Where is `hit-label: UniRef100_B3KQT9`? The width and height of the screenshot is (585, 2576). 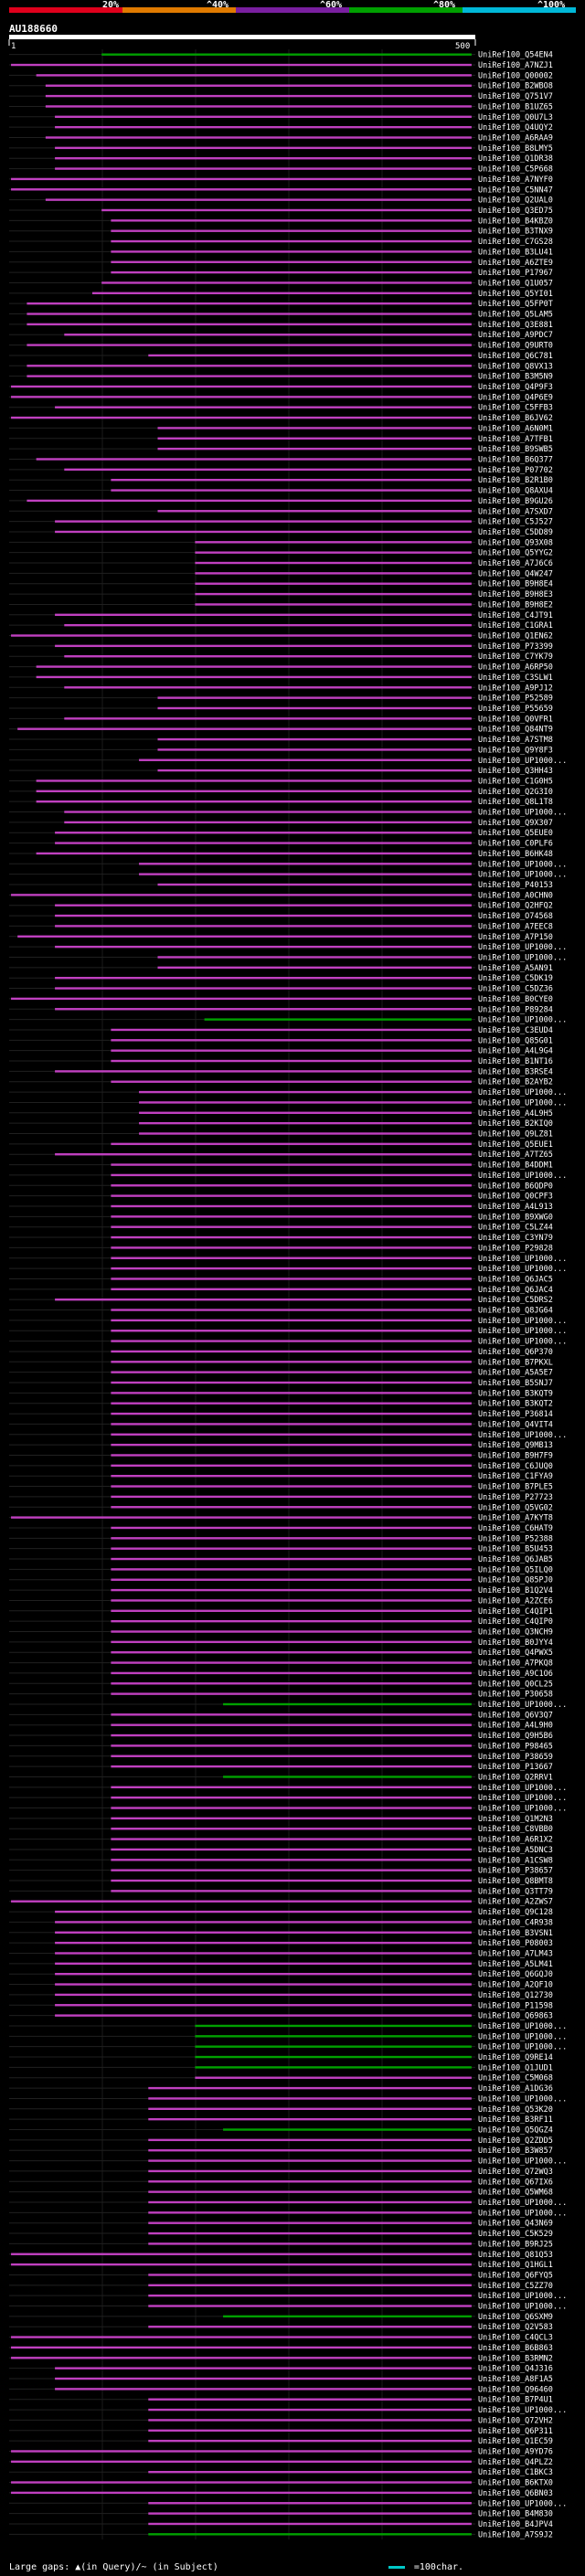 hit-label: UniRef100_B3KQT9 is located at coordinates (515, 1393).